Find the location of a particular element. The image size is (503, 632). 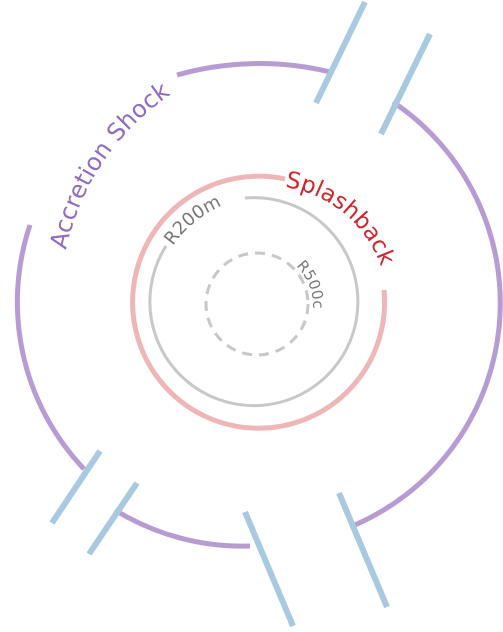

r200m-ring is located at coordinates (254, 302).